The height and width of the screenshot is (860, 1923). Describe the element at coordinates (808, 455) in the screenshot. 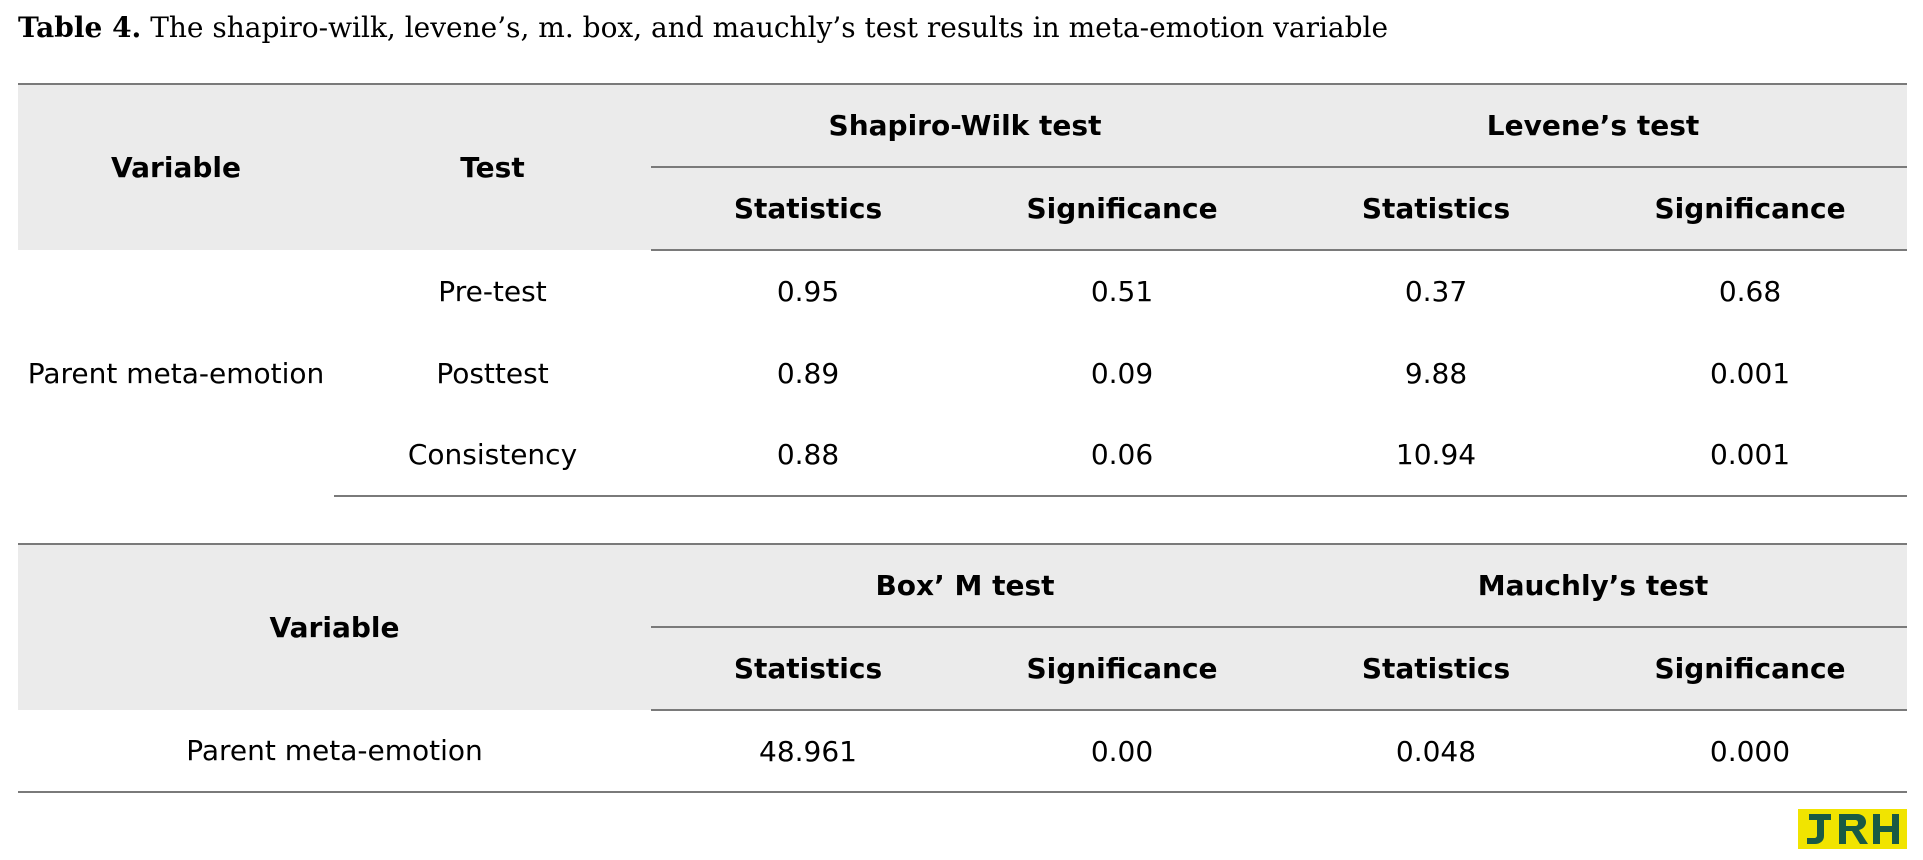

I see `cell-sw-stat: 0.88` at that location.